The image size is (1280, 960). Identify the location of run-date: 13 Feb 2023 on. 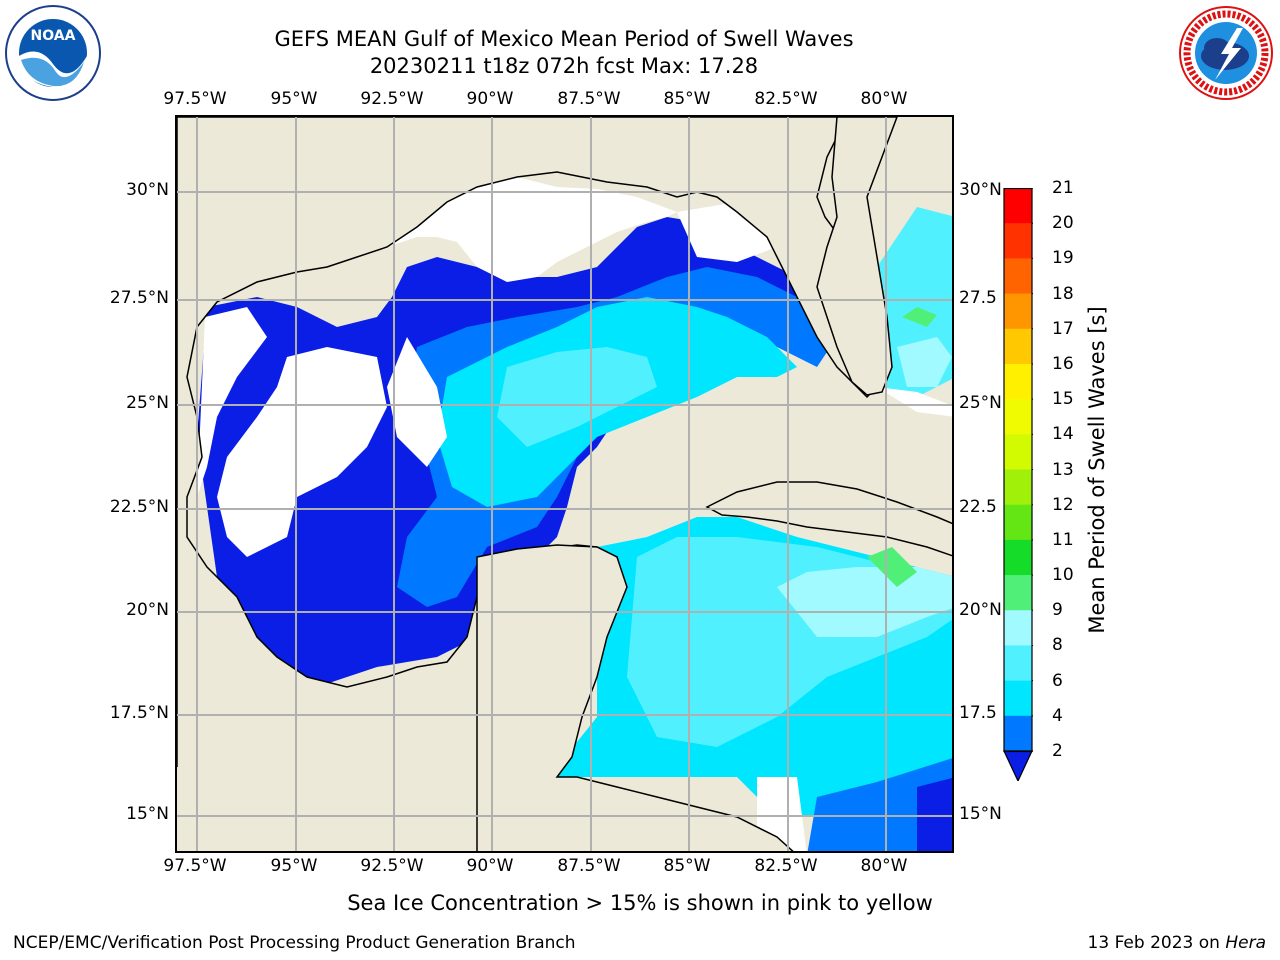
(1153, 943).